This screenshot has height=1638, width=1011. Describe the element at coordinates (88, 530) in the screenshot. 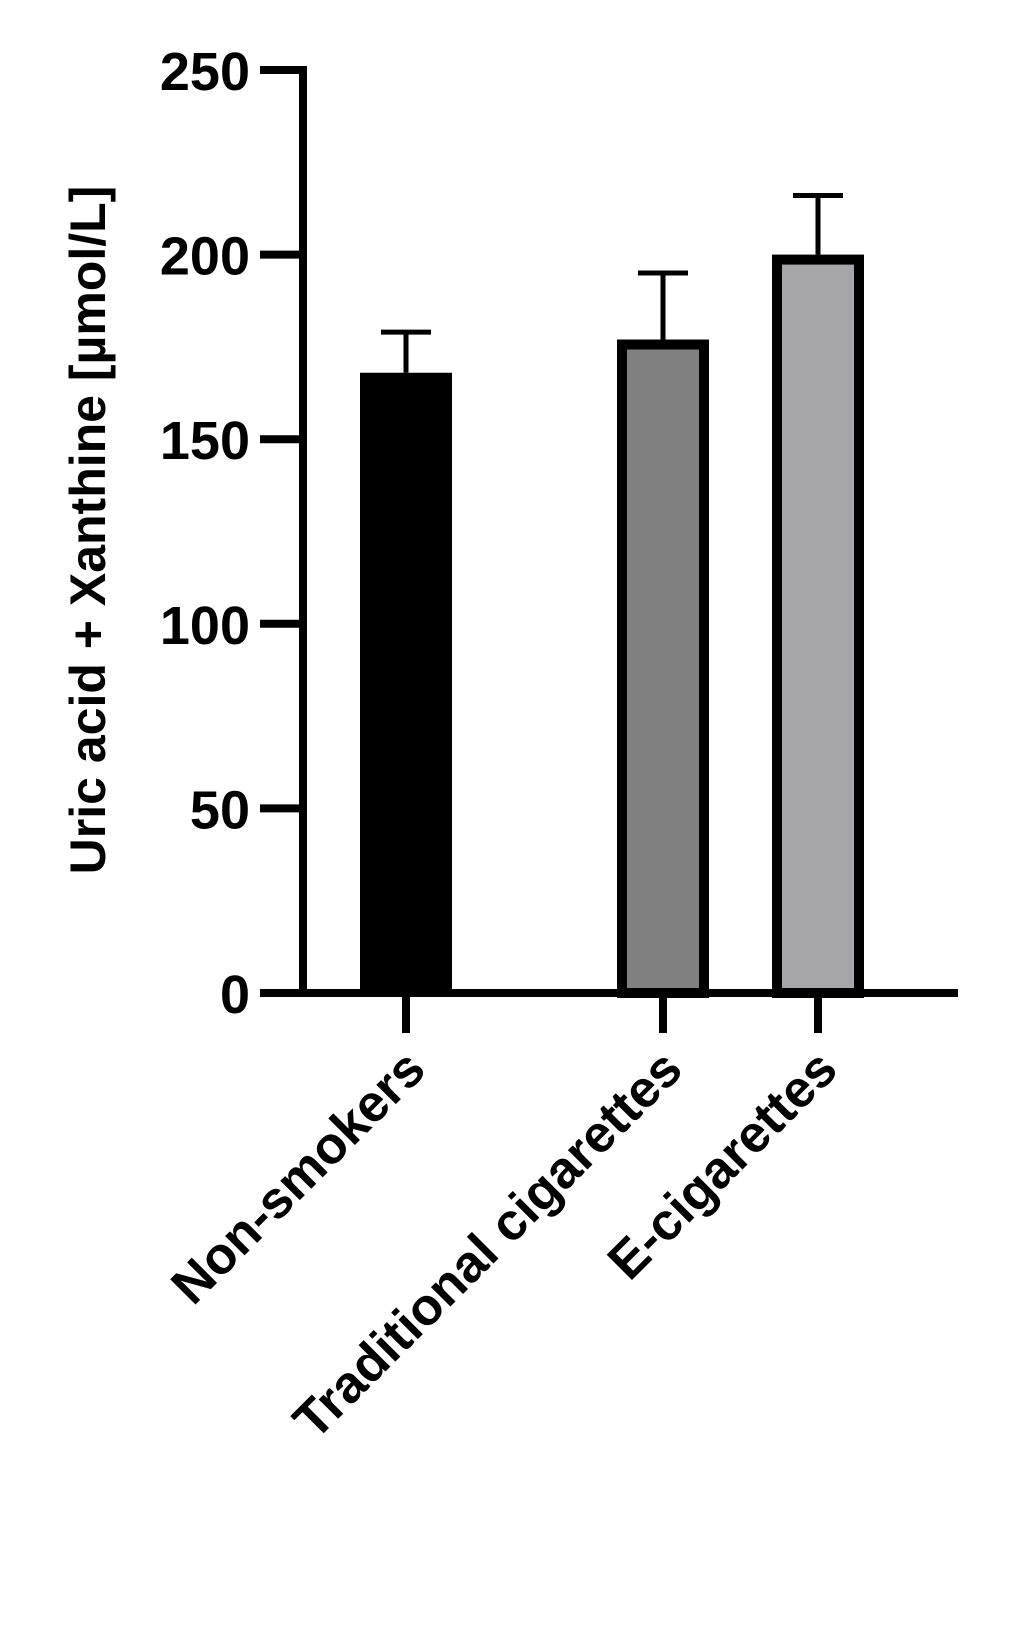

I see `y-axis-label: Uric acid + Xanthine [µmol/L]` at that location.